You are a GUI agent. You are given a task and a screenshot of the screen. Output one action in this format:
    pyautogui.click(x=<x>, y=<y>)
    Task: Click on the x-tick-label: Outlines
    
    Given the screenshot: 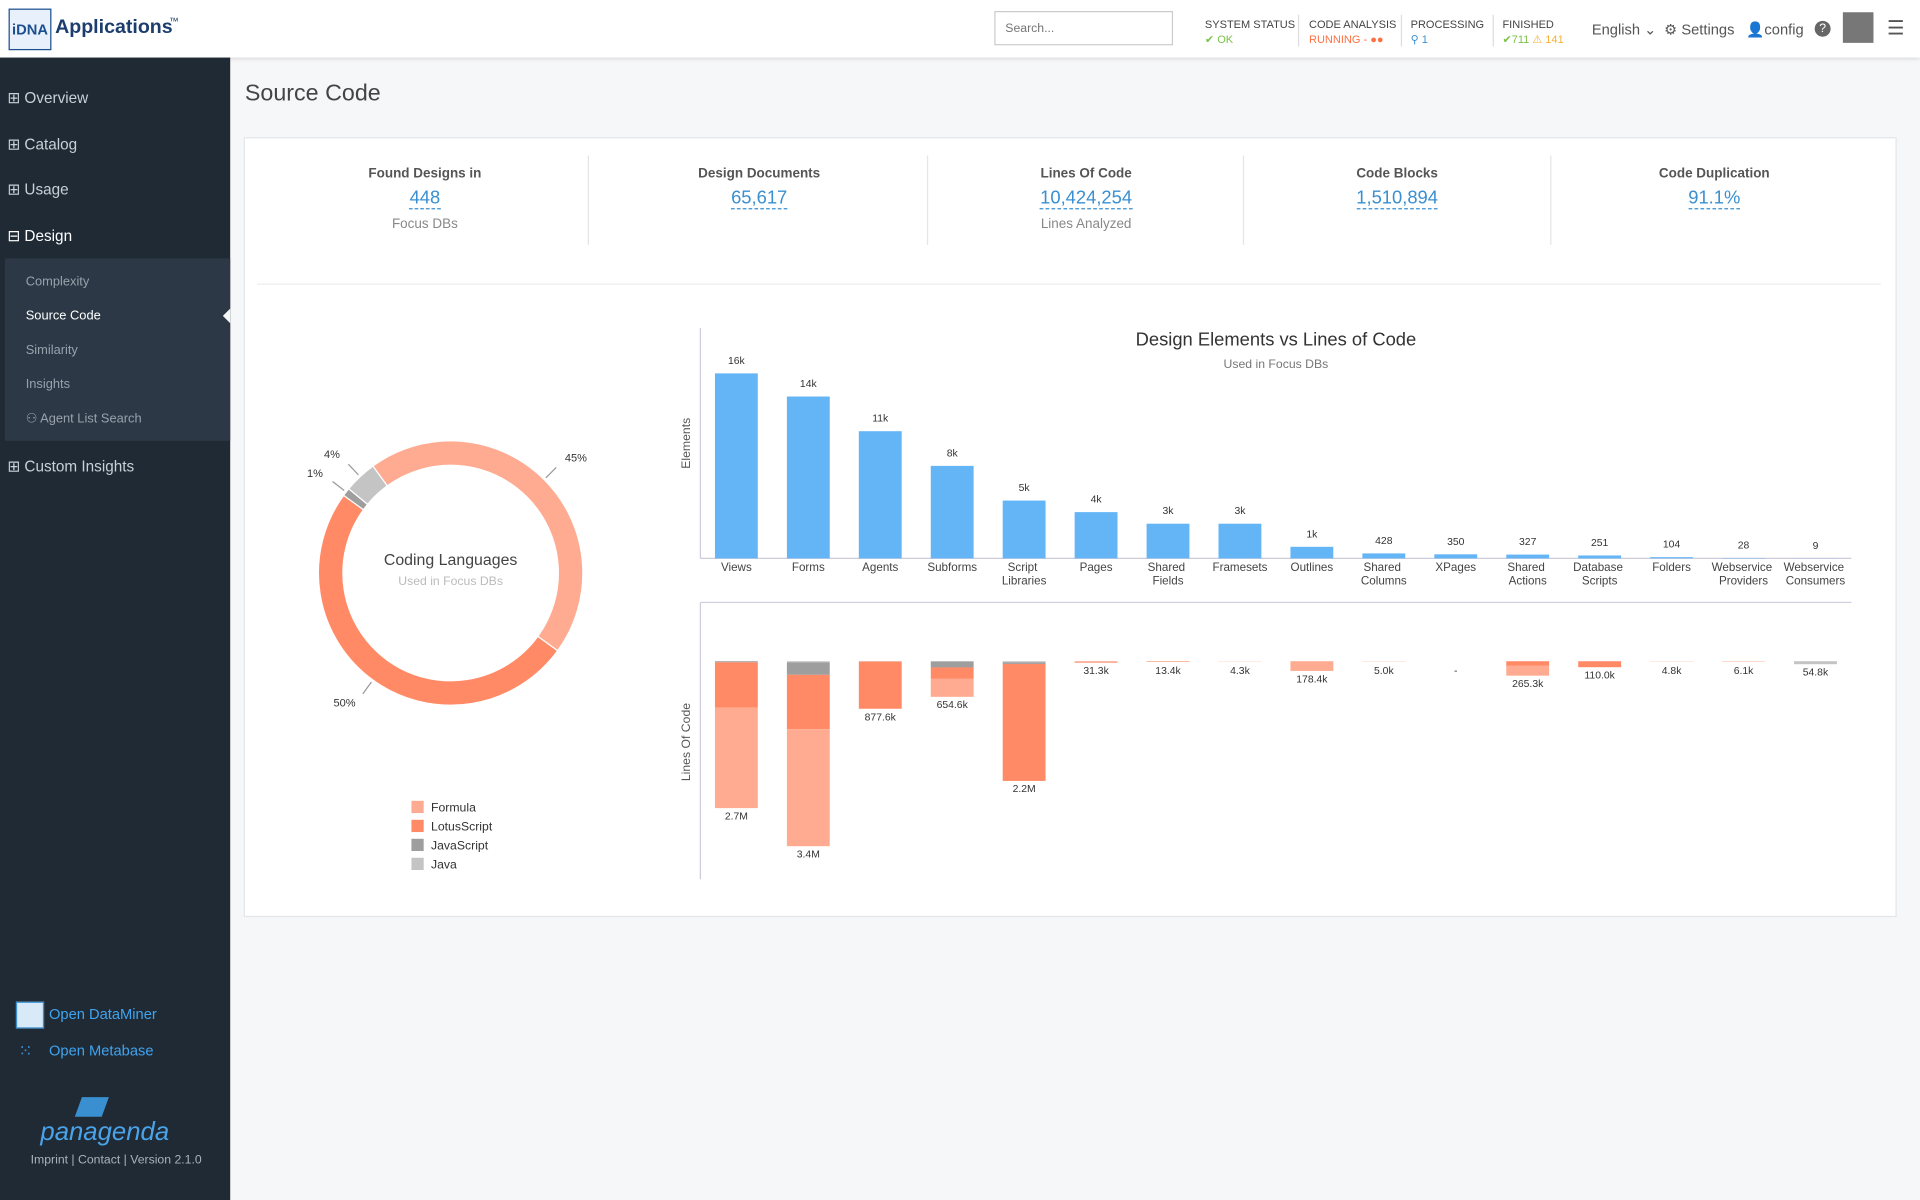 What is the action you would take?
    pyautogui.click(x=1312, y=567)
    